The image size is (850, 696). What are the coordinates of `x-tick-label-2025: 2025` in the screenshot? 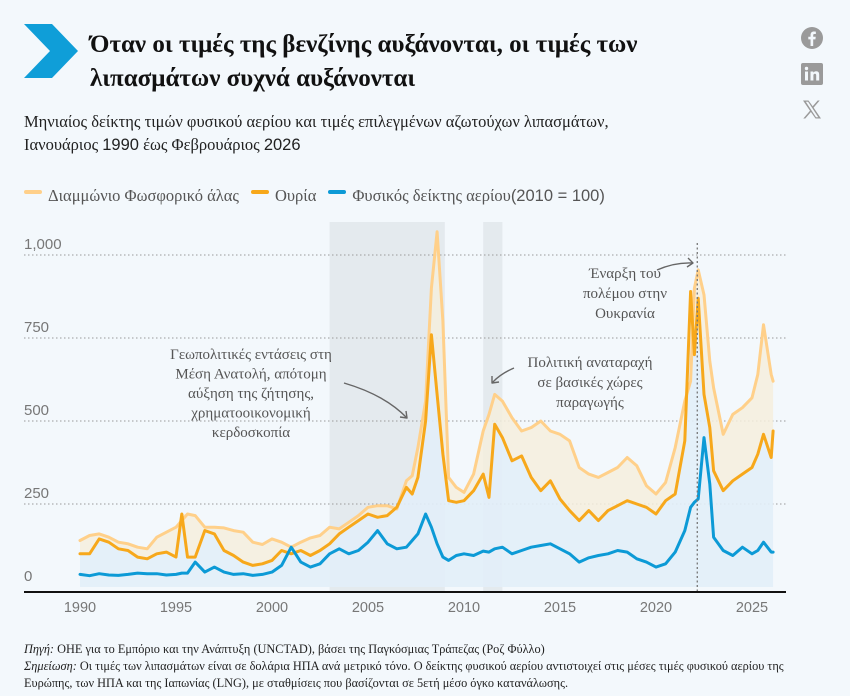 It's located at (752, 608).